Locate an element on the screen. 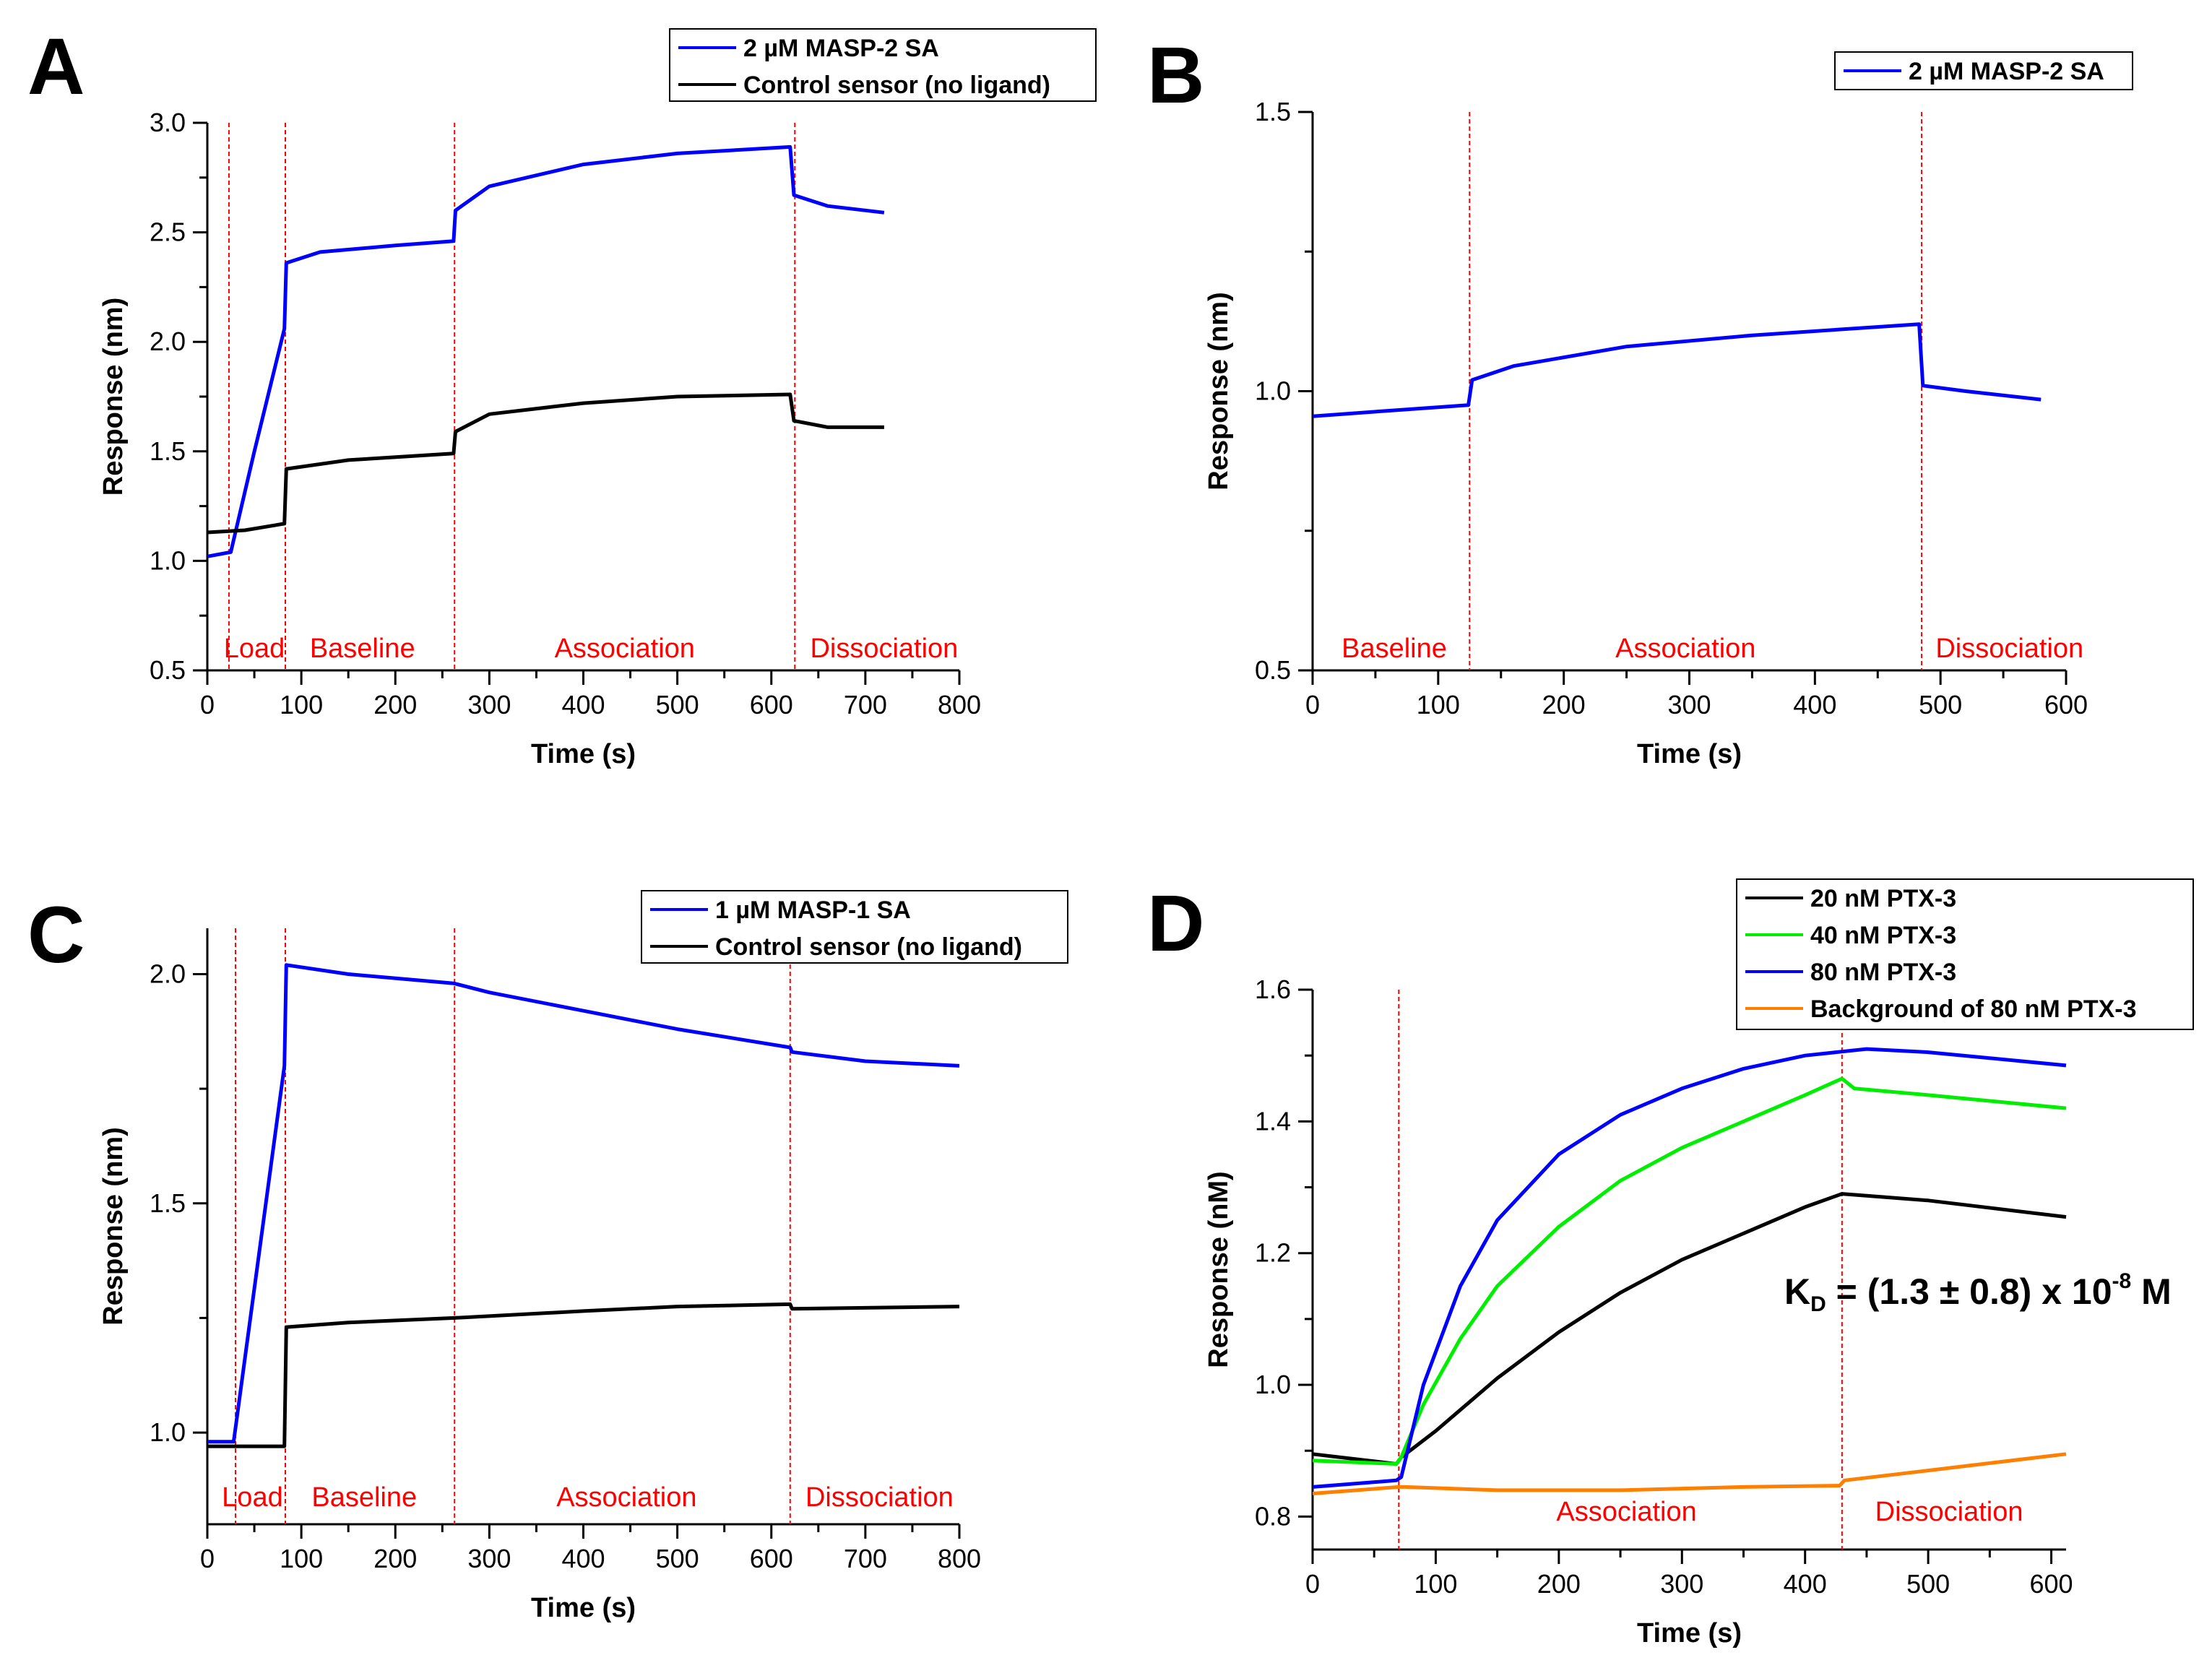 The height and width of the screenshot is (1655, 2212). y-tick-label-b: 0.5 is located at coordinates (1273, 670).